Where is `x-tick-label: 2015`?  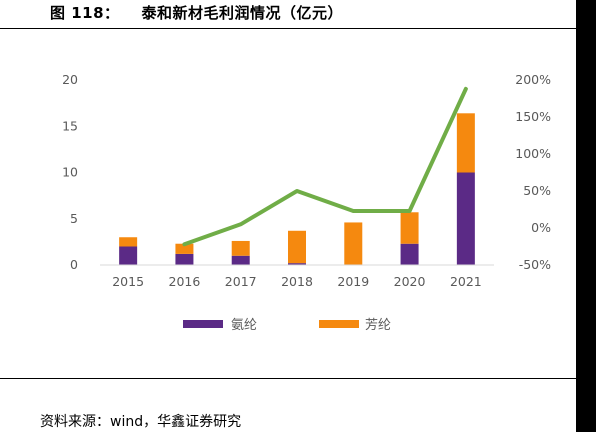
x-tick-label: 2015 is located at coordinates (128, 281).